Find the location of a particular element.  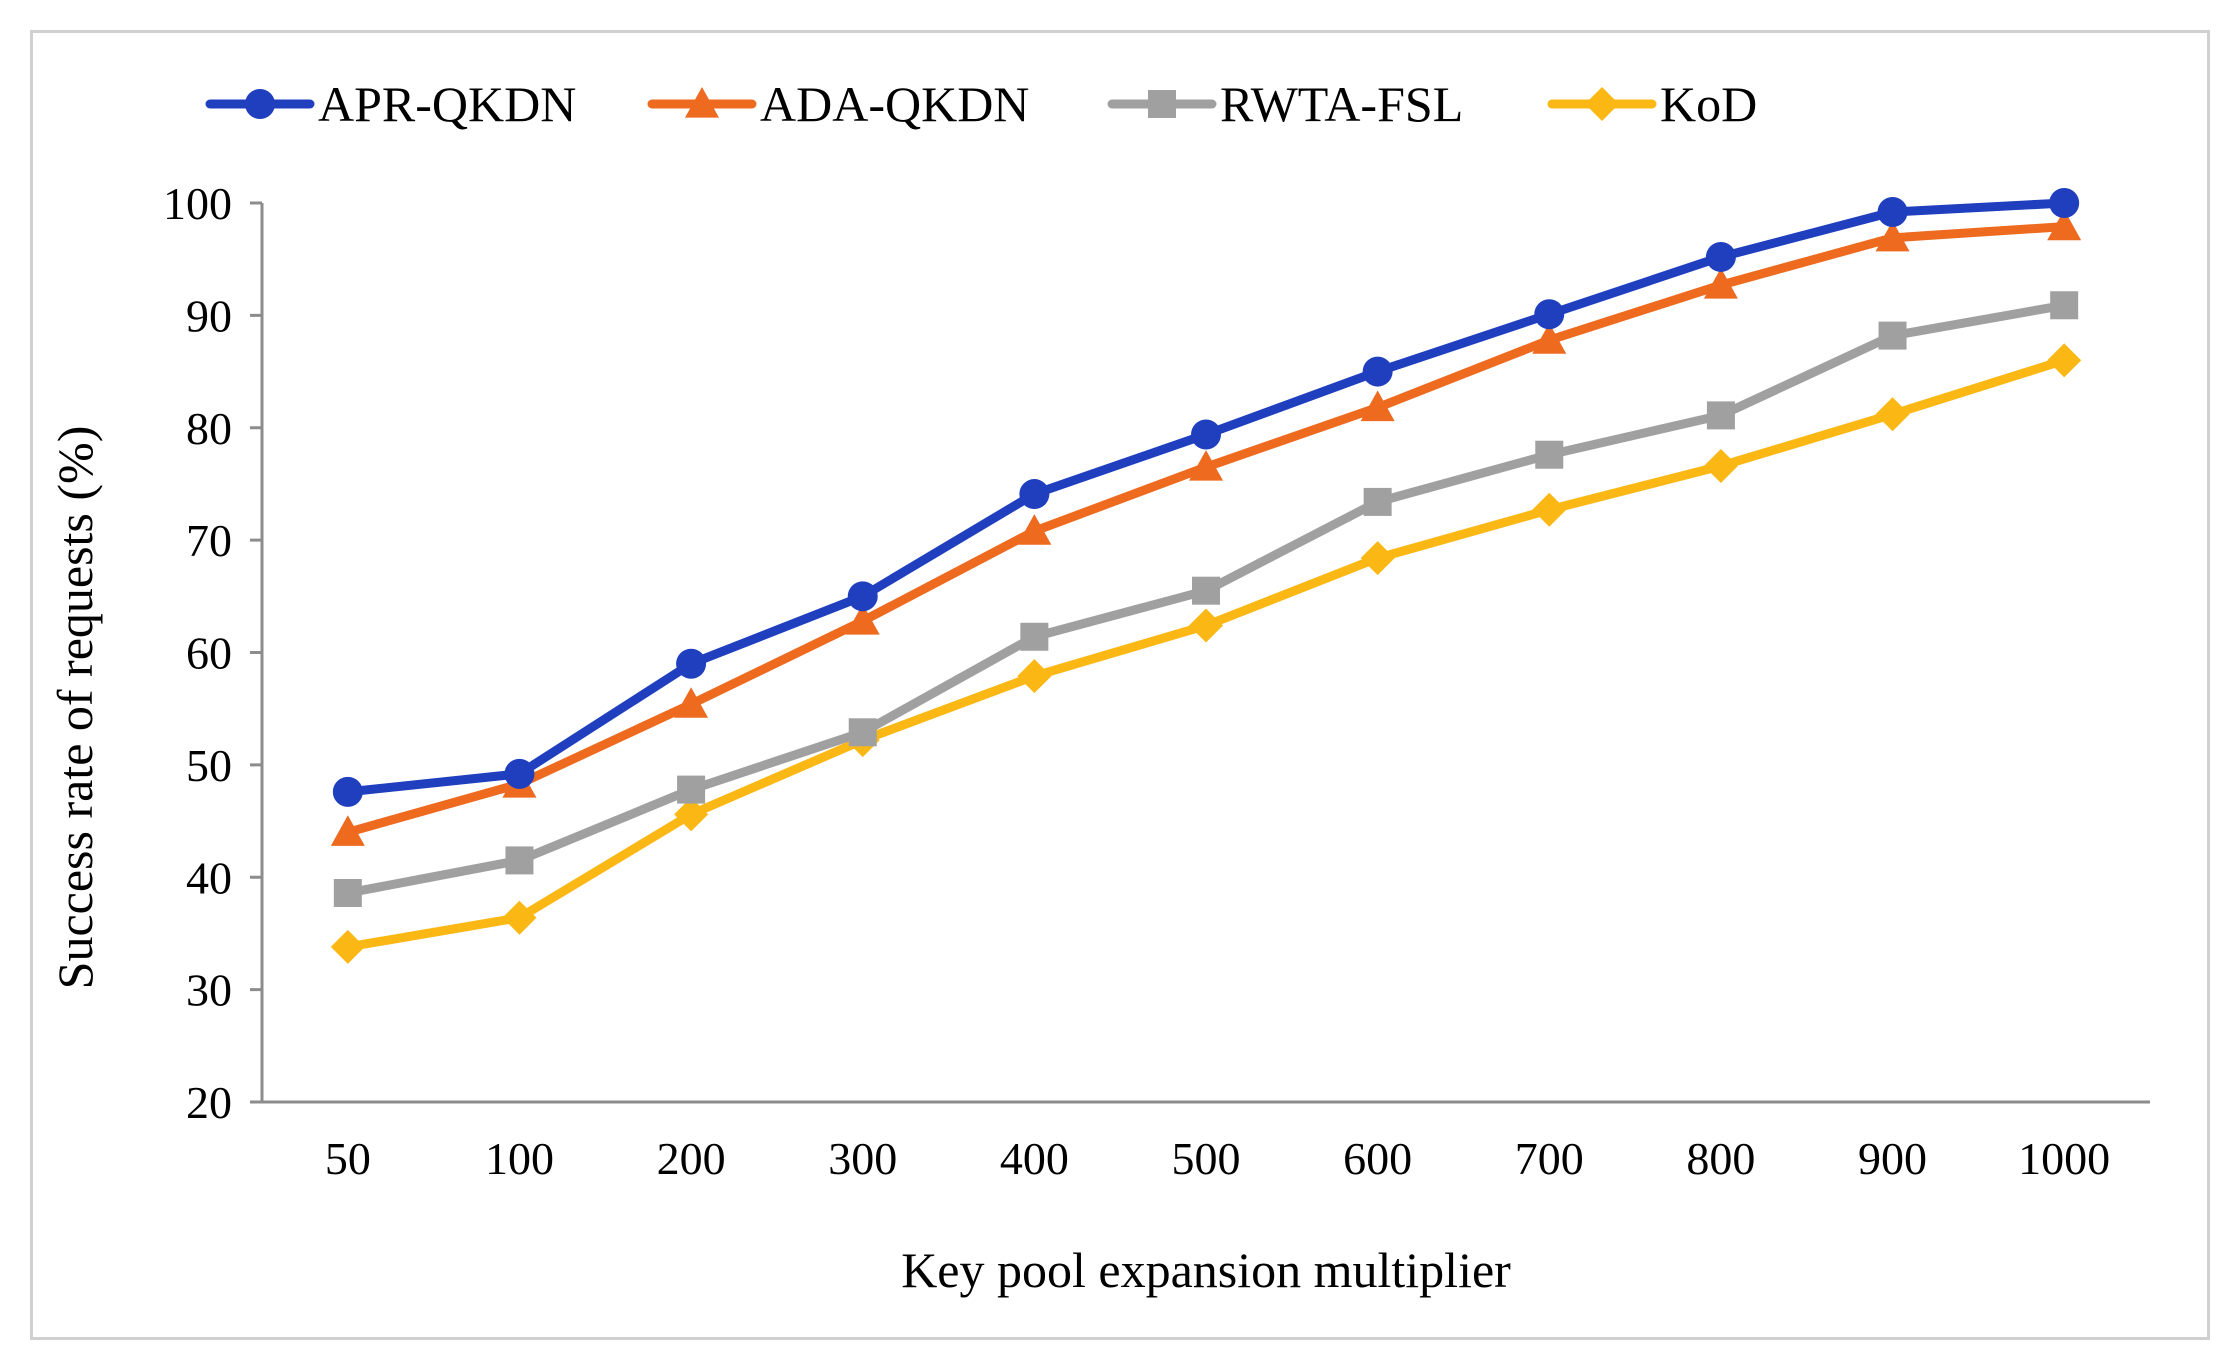

legend-item-apr-qkdn: APR-QKDN is located at coordinates (390, 104).